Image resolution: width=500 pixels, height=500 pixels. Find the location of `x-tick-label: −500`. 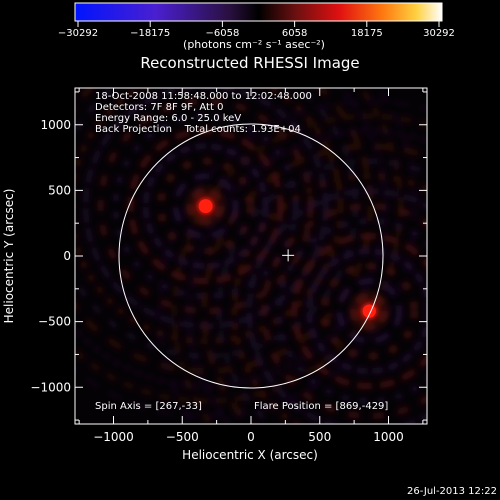

x-tick-label: −500 is located at coordinates (182, 437).